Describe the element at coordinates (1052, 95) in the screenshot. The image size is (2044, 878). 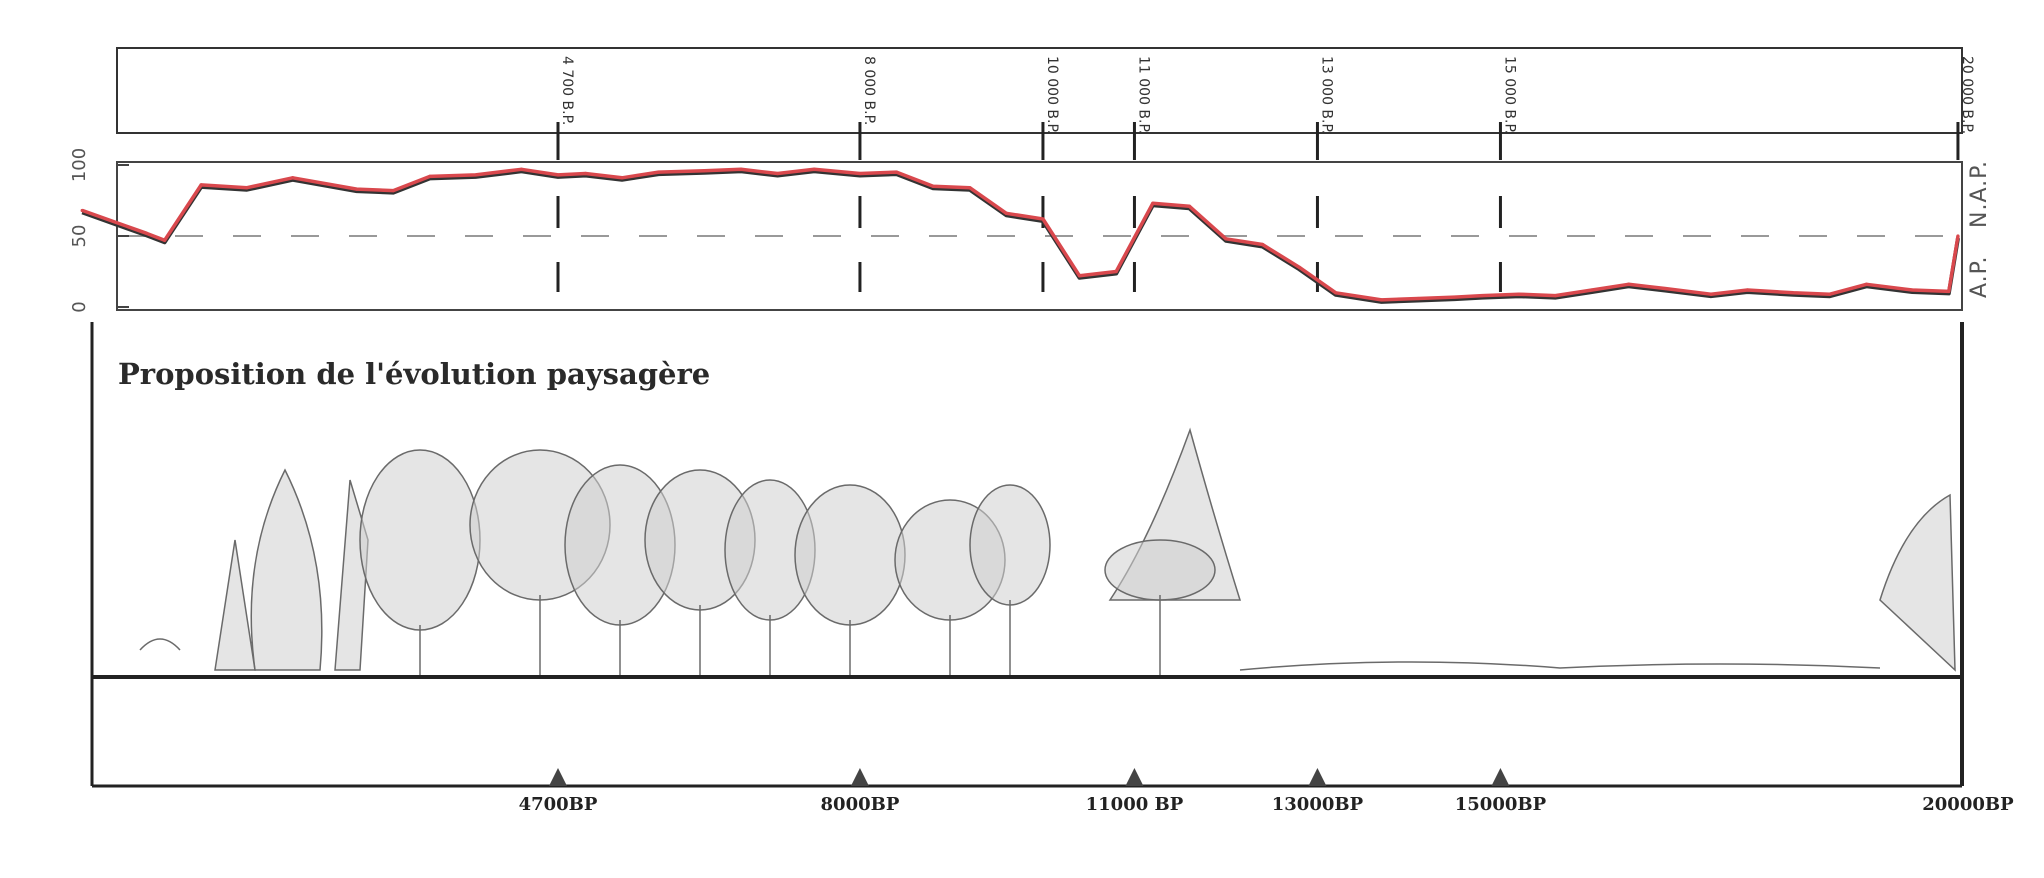
I see `top-date-label: 10 000 B.P.` at that location.